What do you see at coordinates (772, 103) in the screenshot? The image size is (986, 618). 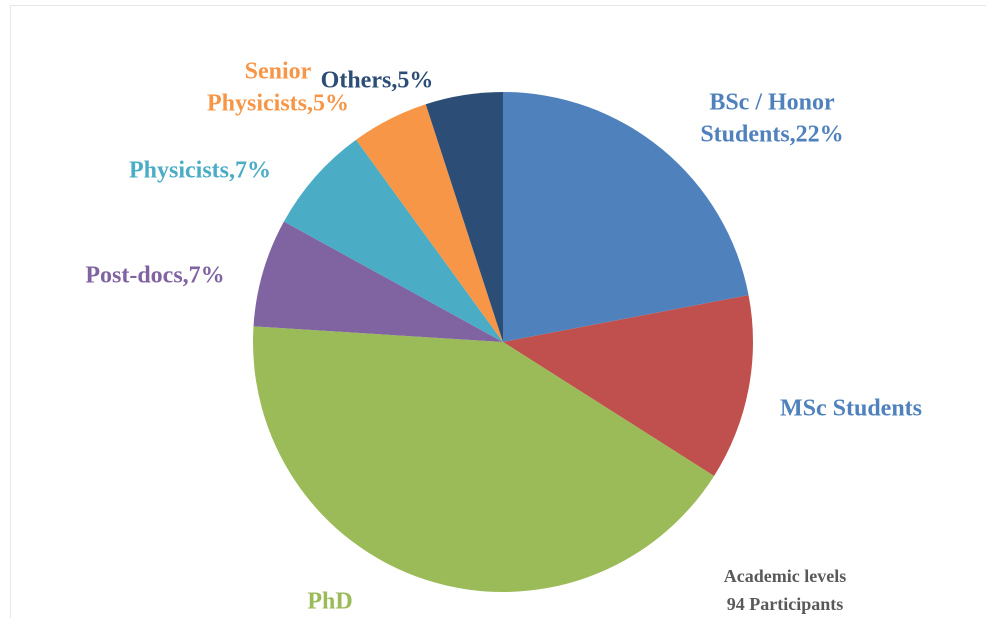 I see `slice-label: BSc / Honor` at bounding box center [772, 103].